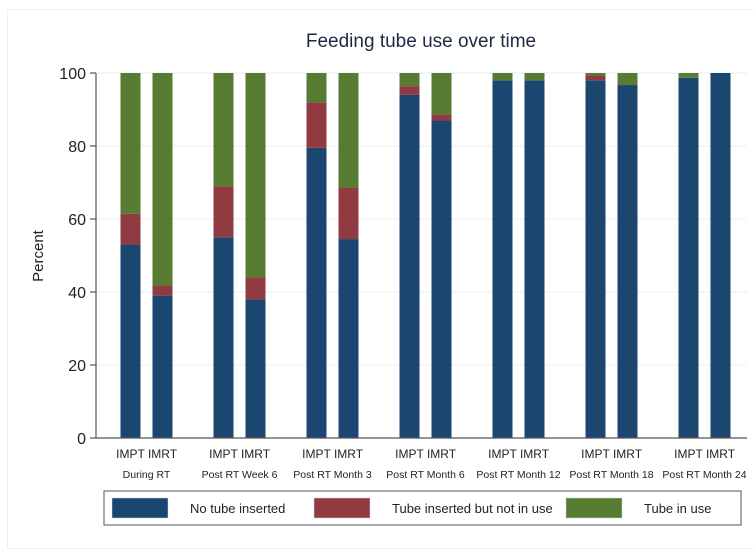 This screenshot has height=549, width=754. What do you see at coordinates (425, 475) in the screenshot?
I see `group-label: Post RT Month 6` at bounding box center [425, 475].